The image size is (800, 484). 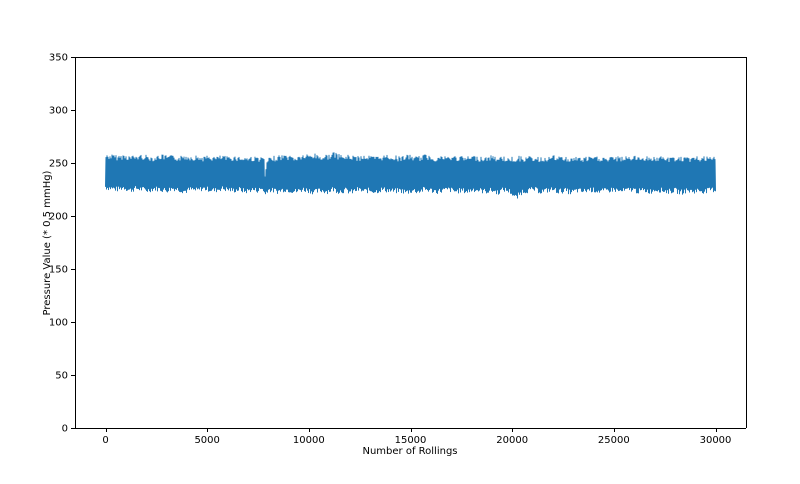 I want to click on x-tick-label: 30000, so click(x=716, y=440).